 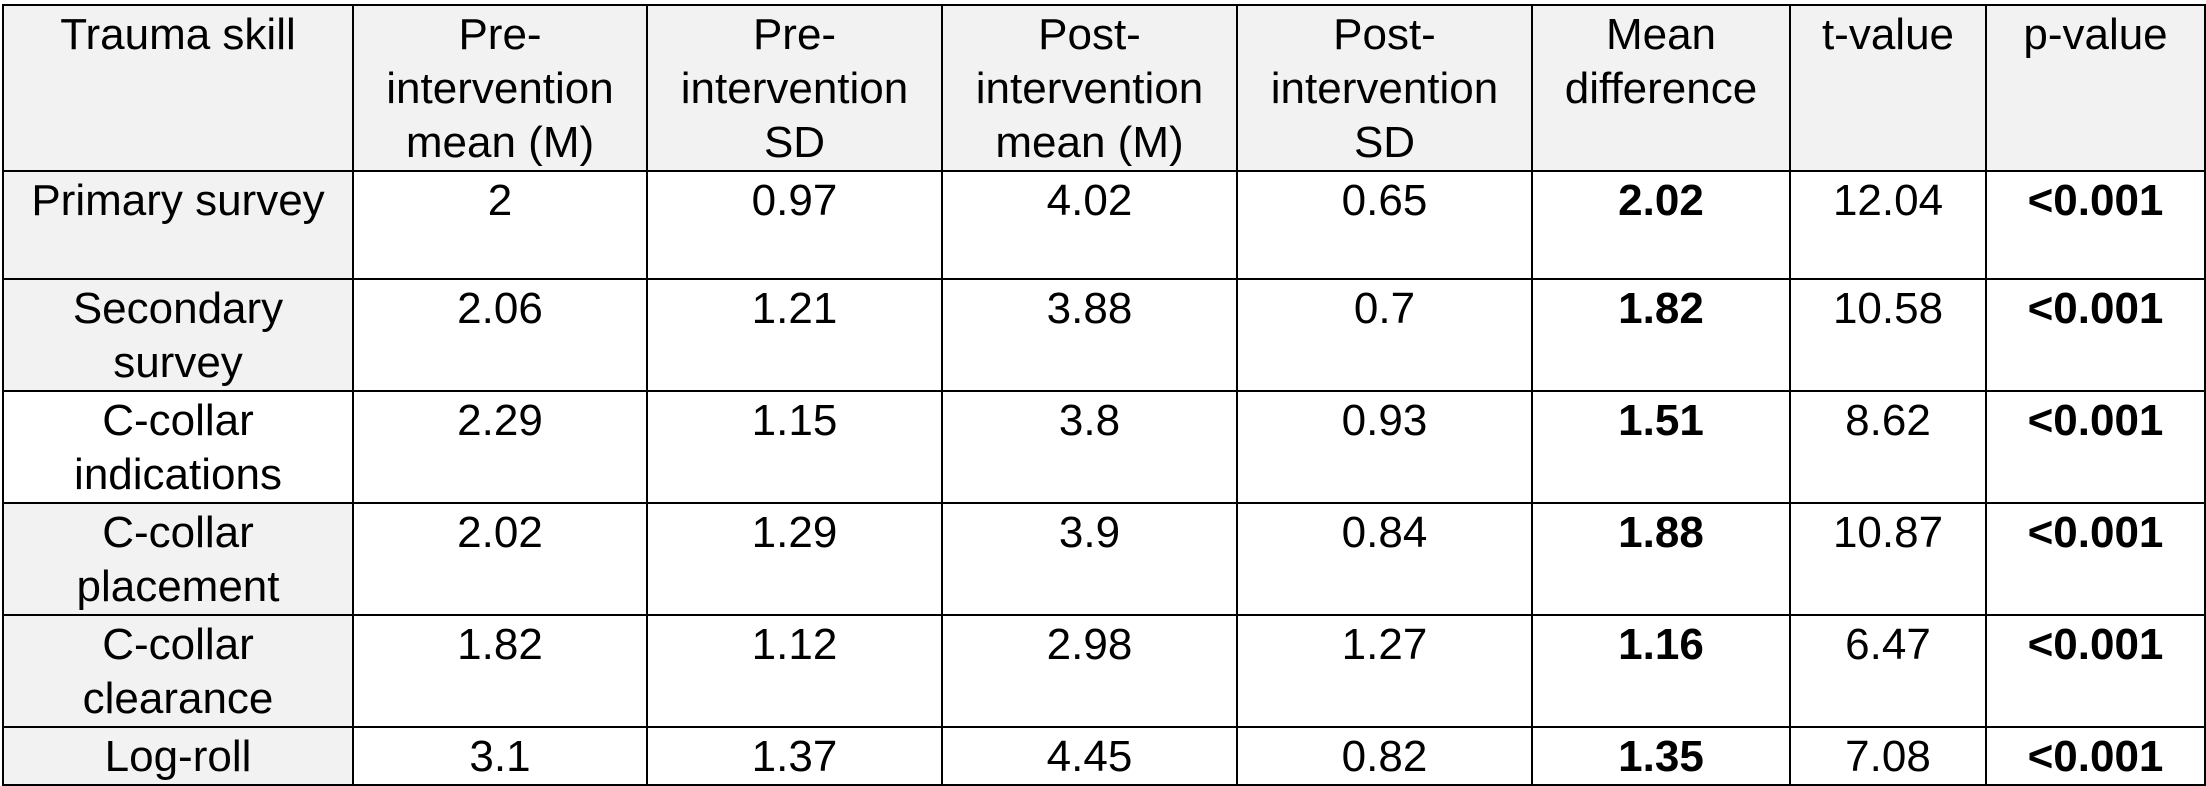 What do you see at coordinates (1661, 335) in the screenshot?
I see `cell-mean-difference: 1.82` at bounding box center [1661, 335].